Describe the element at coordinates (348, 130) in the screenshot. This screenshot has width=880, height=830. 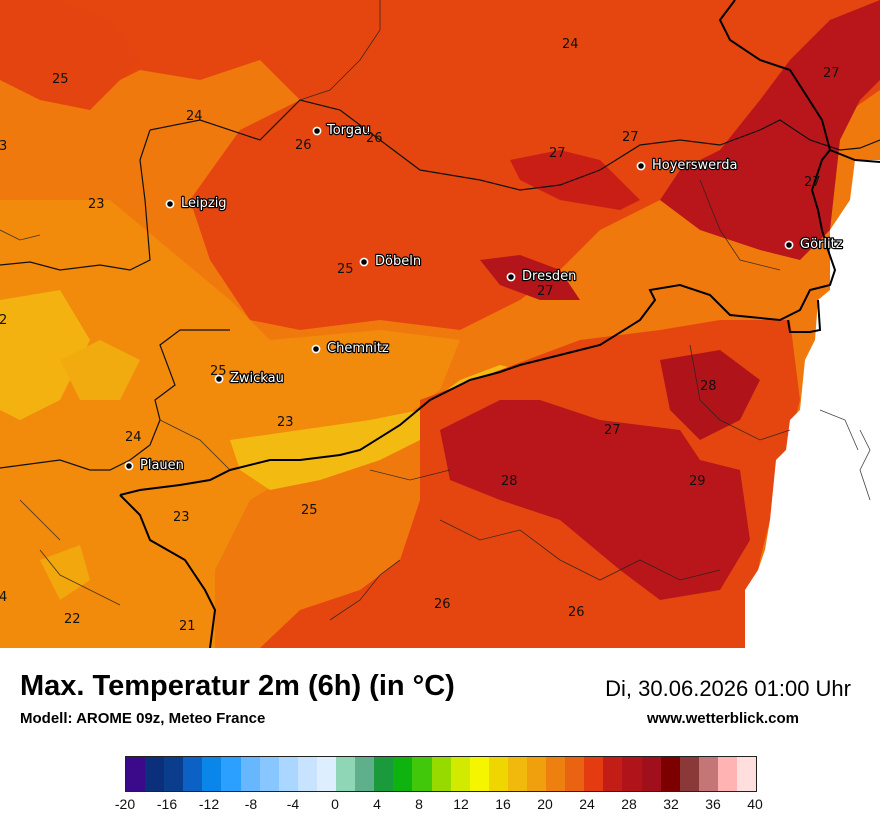
I see `city-label-torgau: Torgau` at that location.